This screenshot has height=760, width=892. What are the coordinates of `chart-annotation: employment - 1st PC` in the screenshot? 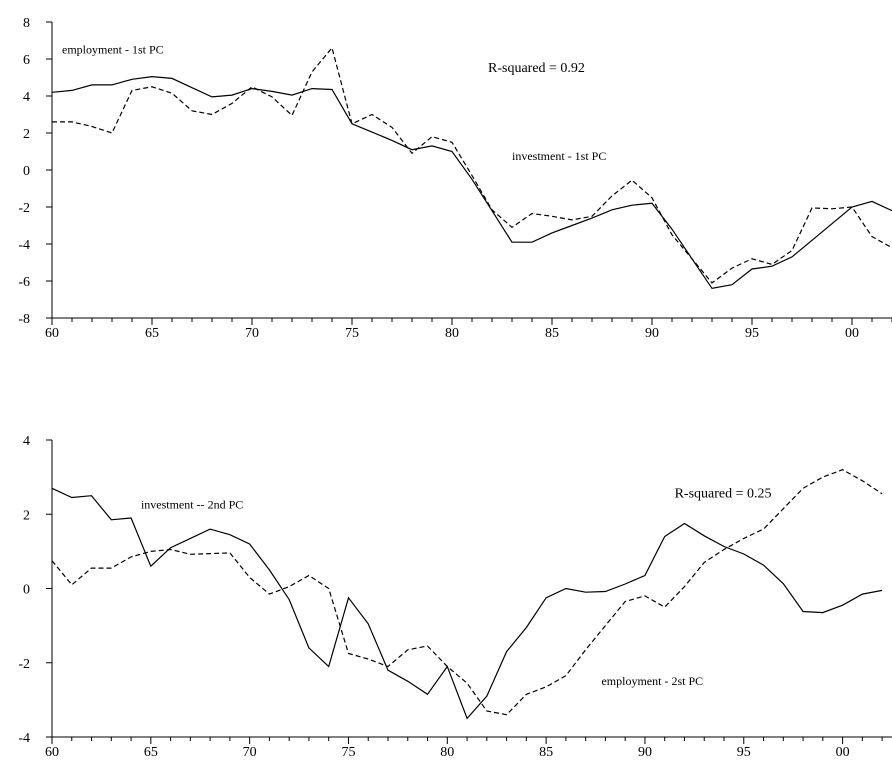 It's located at (113, 49).